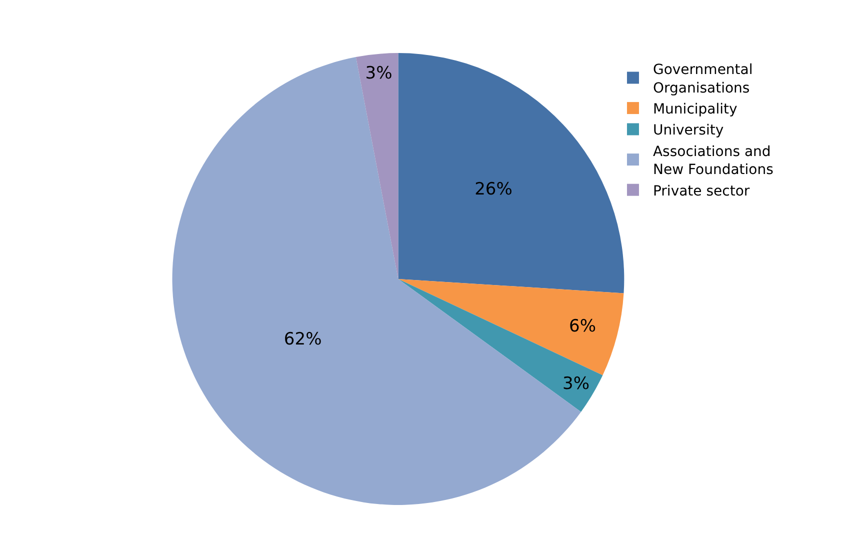 The height and width of the screenshot is (558, 846). What do you see at coordinates (582, 326) in the screenshot?
I see `data-label: 6%` at bounding box center [582, 326].